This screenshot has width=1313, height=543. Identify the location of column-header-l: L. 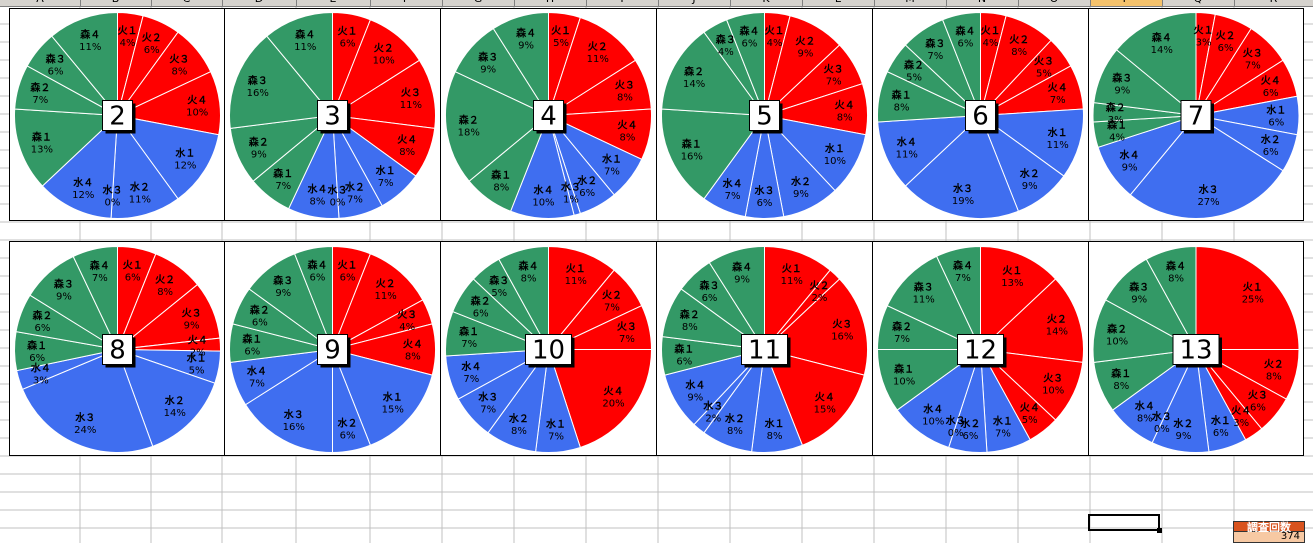
(838, 3).